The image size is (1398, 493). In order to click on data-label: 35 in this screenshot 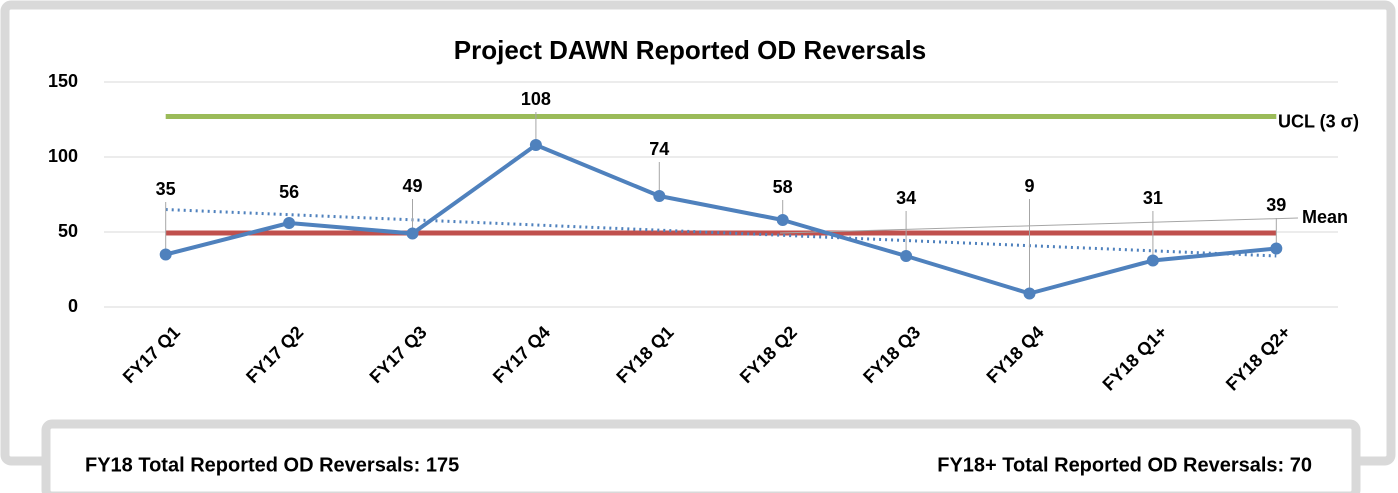, I will do `click(166, 189)`.